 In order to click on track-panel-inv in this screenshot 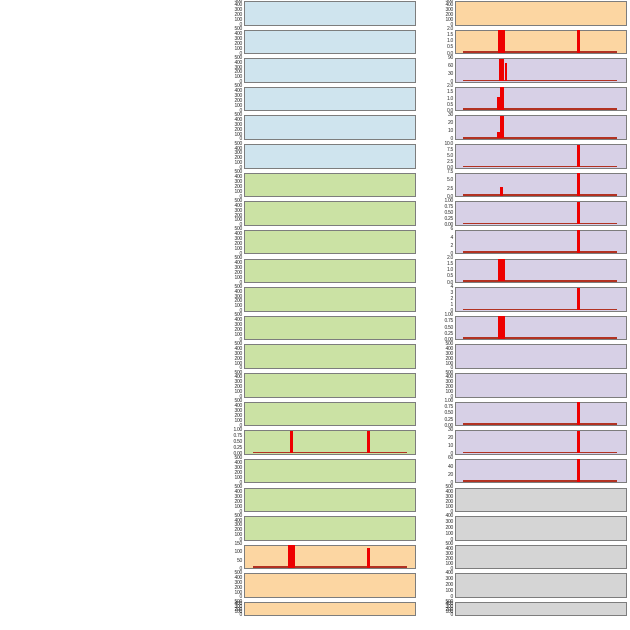, I will do `click(541, 42)`.